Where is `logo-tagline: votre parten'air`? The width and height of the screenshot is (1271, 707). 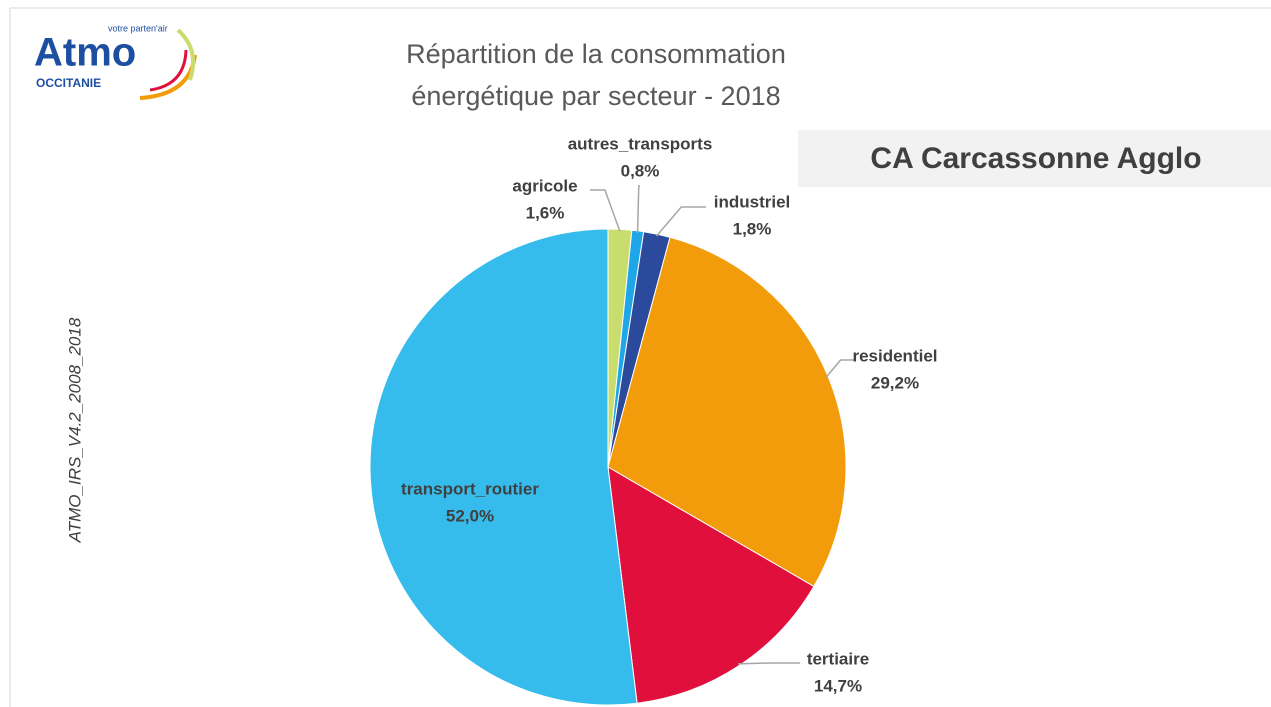 logo-tagline: votre parten'air is located at coordinates (138, 28).